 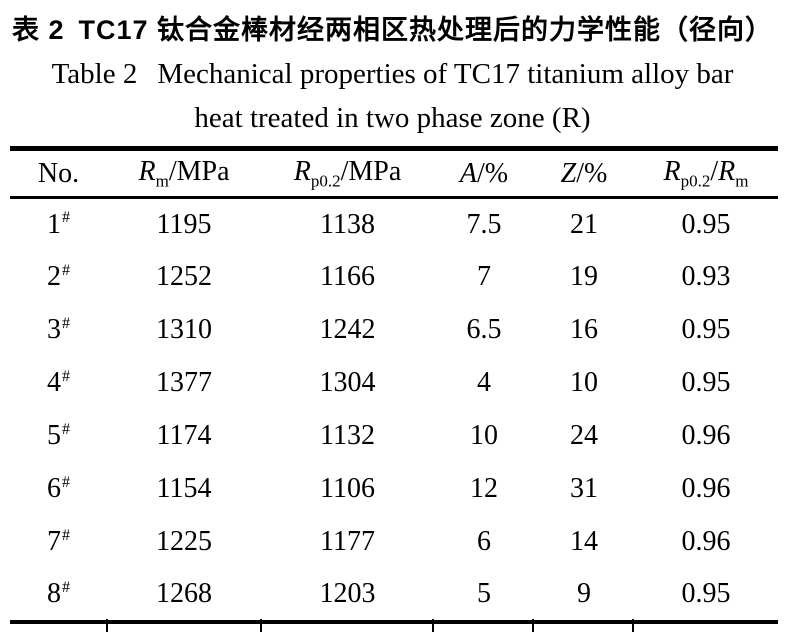 What do you see at coordinates (584, 329) in the screenshot?
I see `cell-z: 16` at bounding box center [584, 329].